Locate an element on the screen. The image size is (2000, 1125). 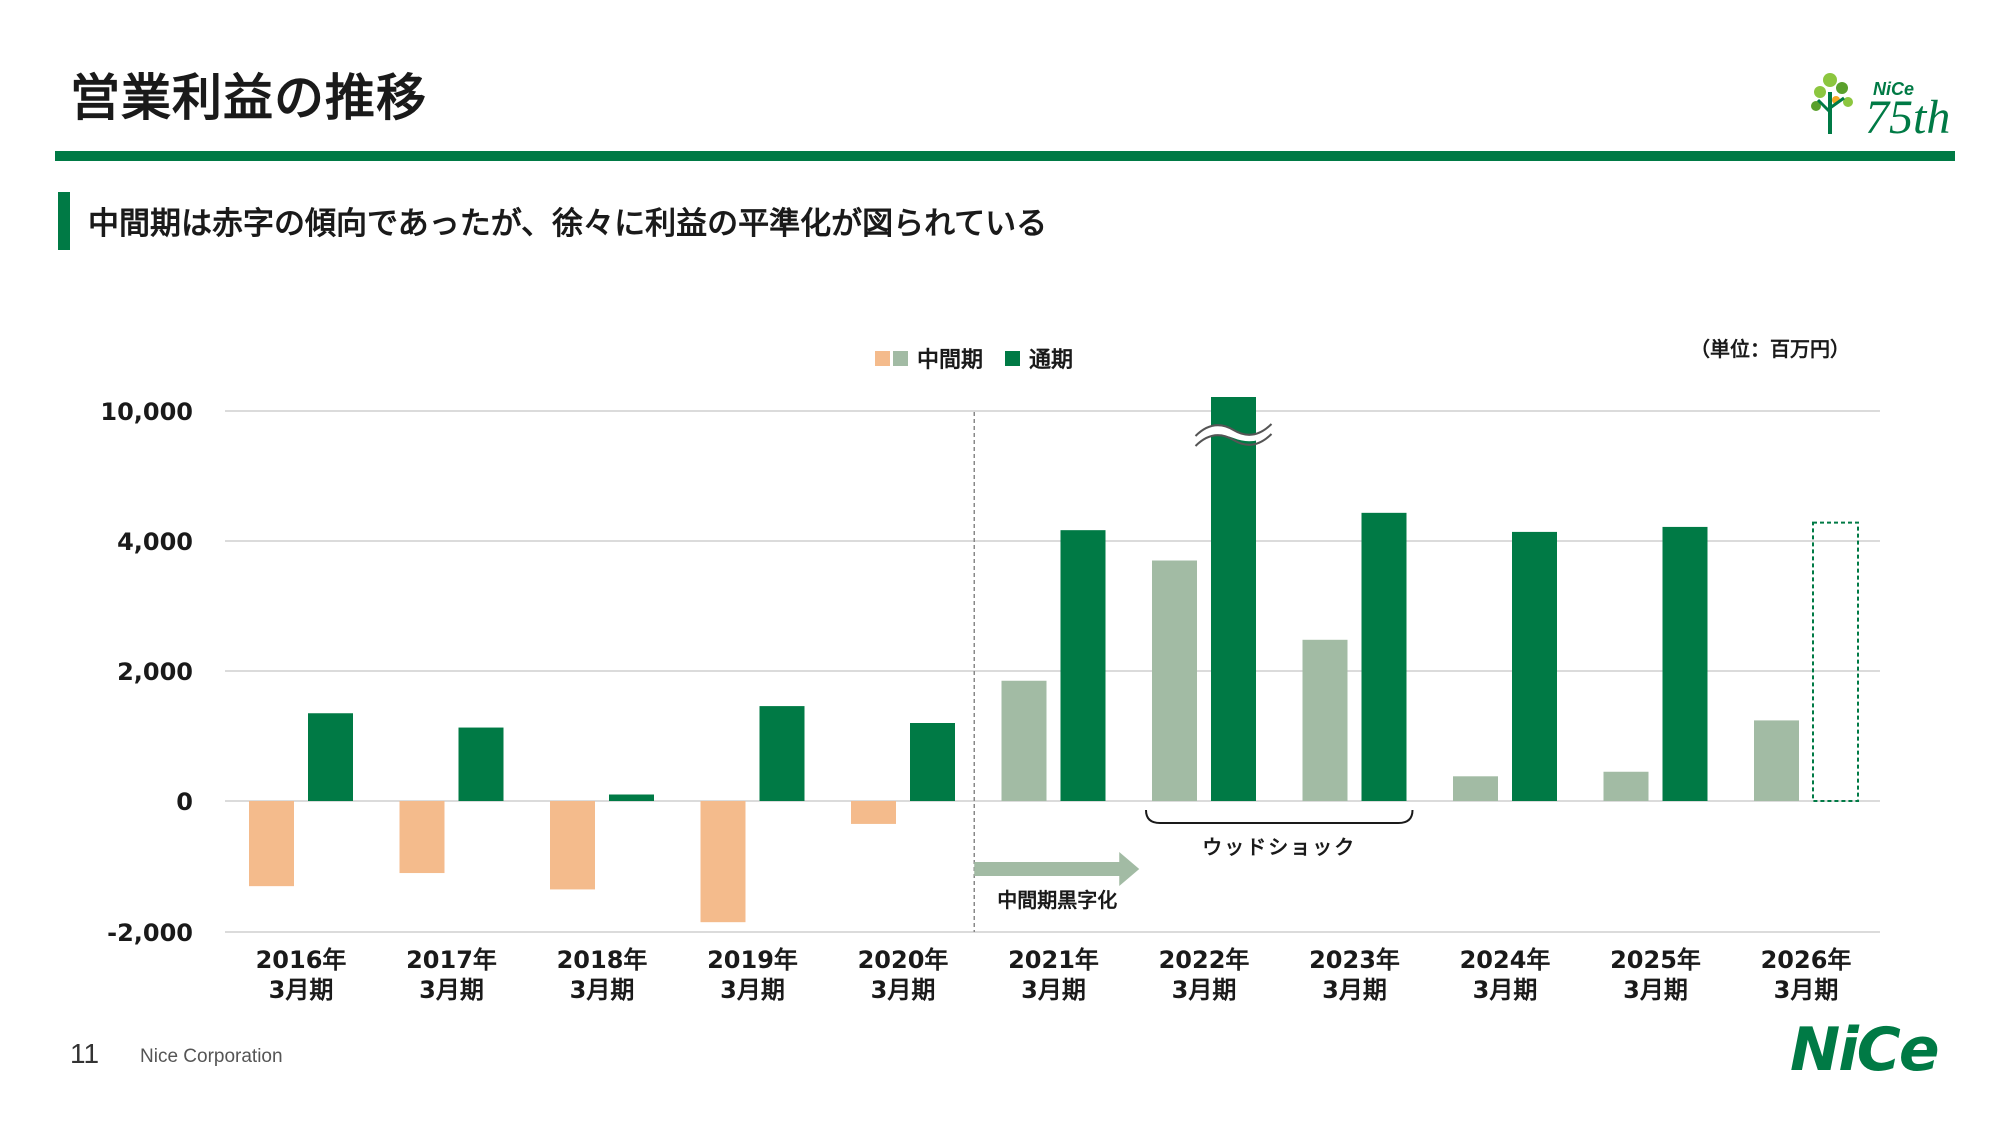
brand-logo: NiCe is located at coordinates (1865, 1050).